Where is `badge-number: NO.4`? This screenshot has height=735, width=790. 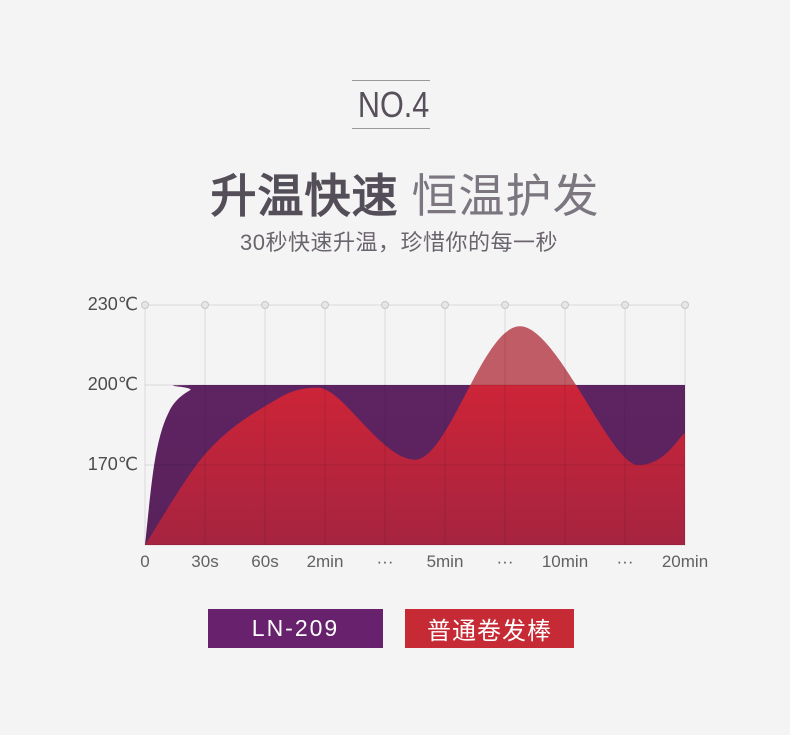
badge-number: NO.4 is located at coordinates (393, 104).